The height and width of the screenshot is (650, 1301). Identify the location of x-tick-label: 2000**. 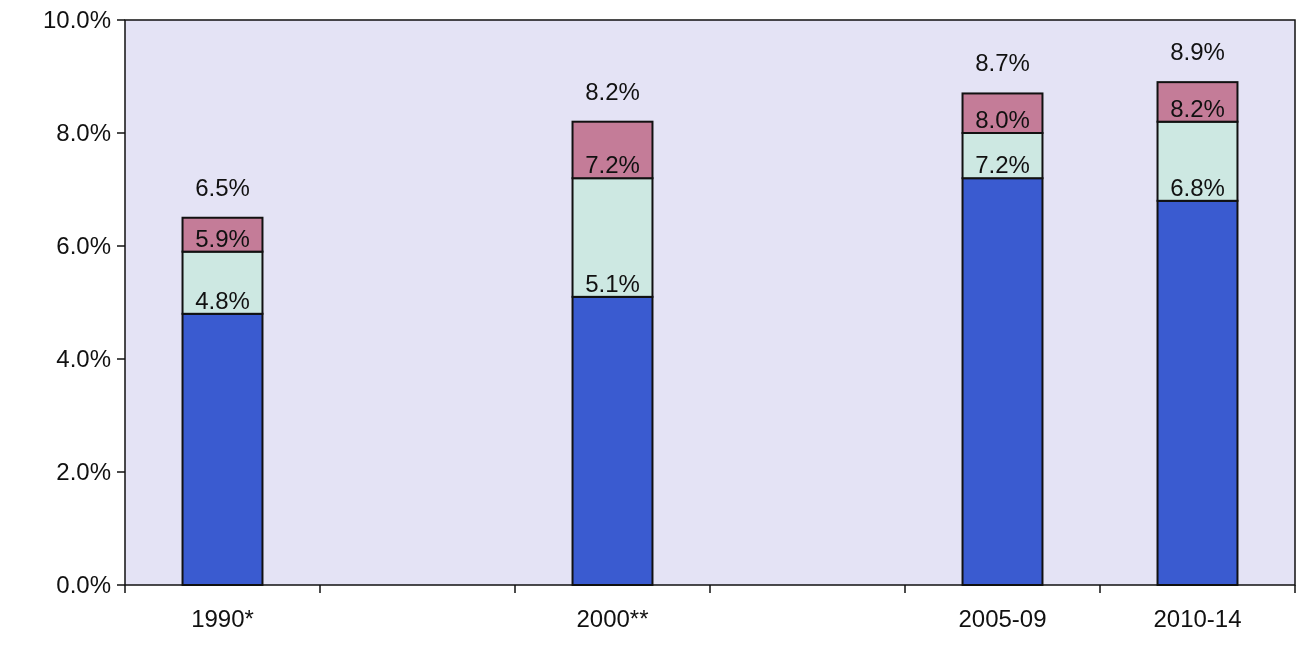
(612, 618).